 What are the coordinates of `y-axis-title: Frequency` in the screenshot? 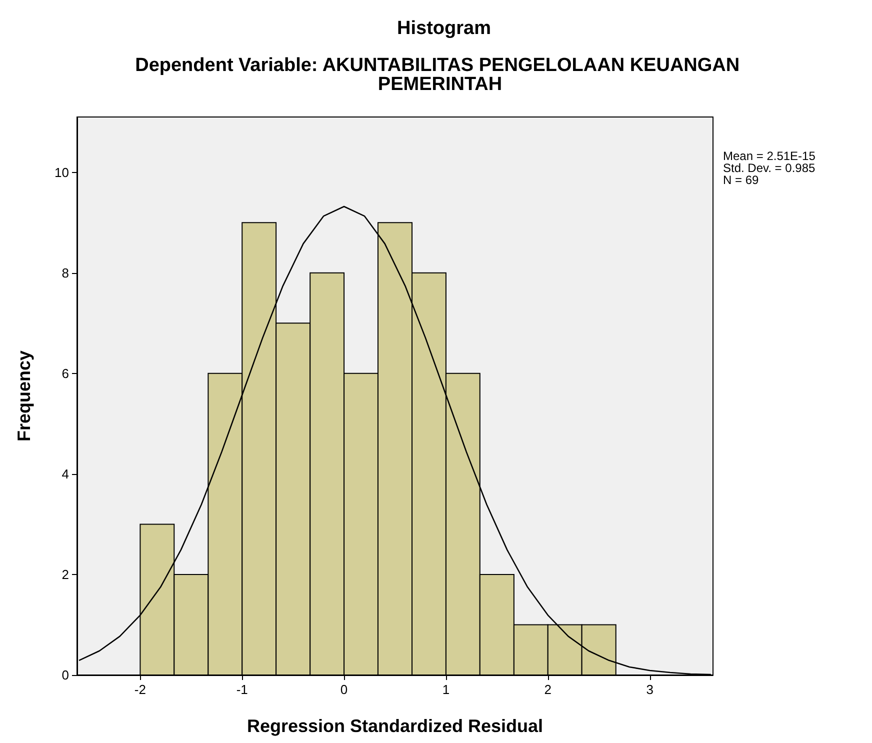 It's located at (24, 396).